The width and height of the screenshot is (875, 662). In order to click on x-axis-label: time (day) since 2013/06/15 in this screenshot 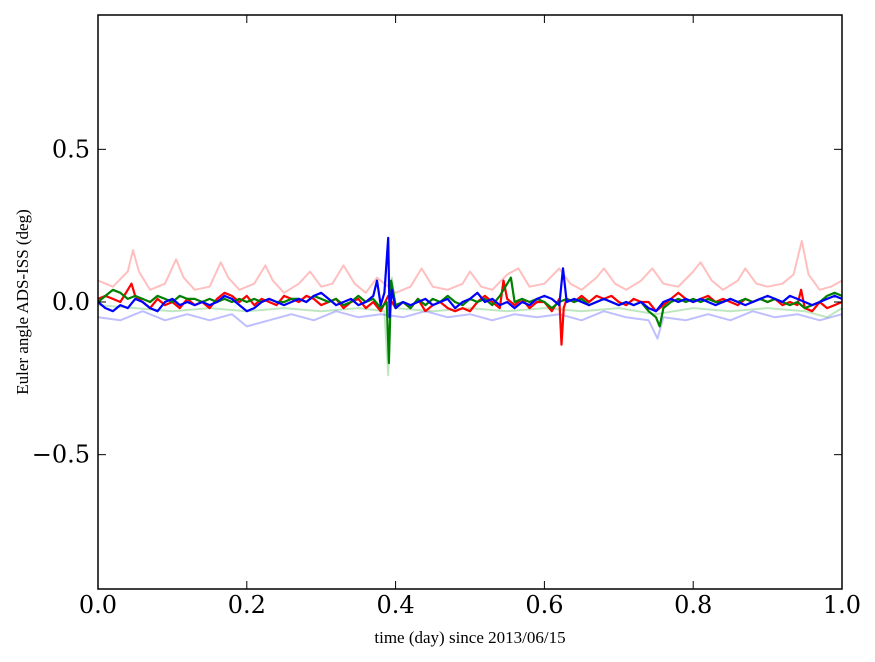, I will do `click(469, 637)`.